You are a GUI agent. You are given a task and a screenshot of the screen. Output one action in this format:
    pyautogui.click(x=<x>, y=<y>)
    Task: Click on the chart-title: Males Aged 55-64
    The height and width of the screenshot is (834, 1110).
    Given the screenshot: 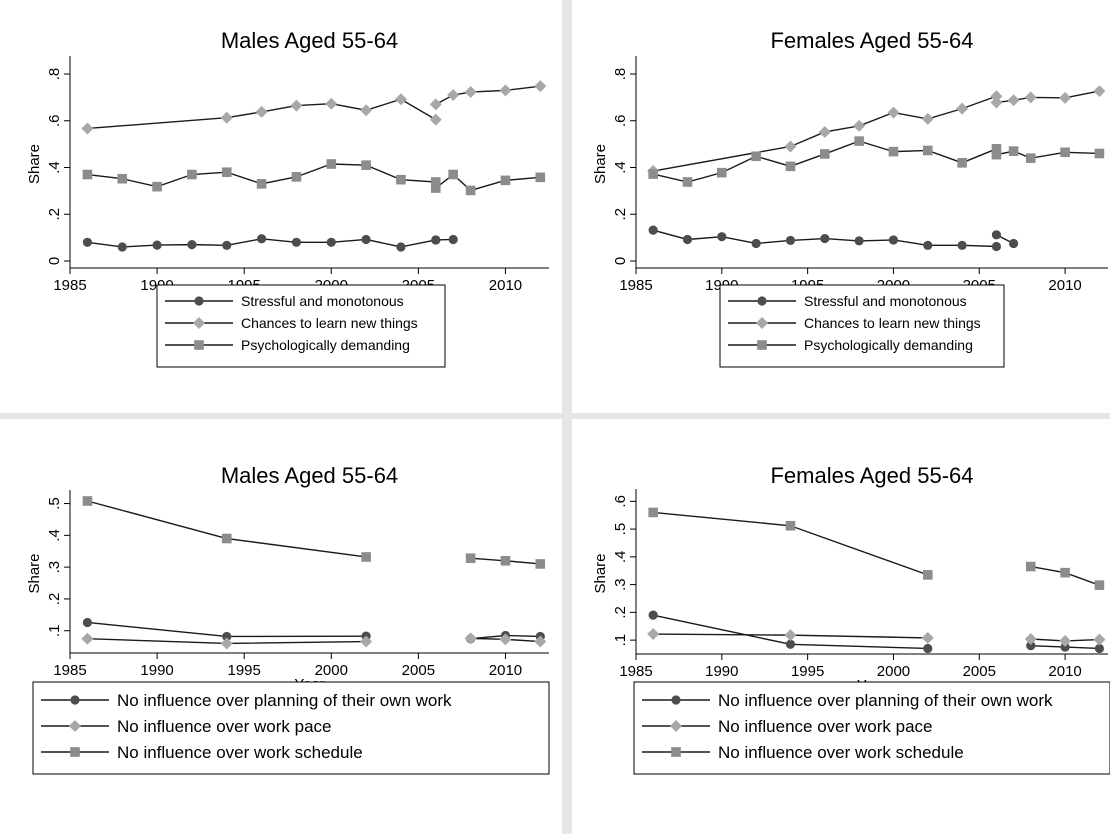 What is the action you would take?
    pyautogui.click(x=309, y=40)
    